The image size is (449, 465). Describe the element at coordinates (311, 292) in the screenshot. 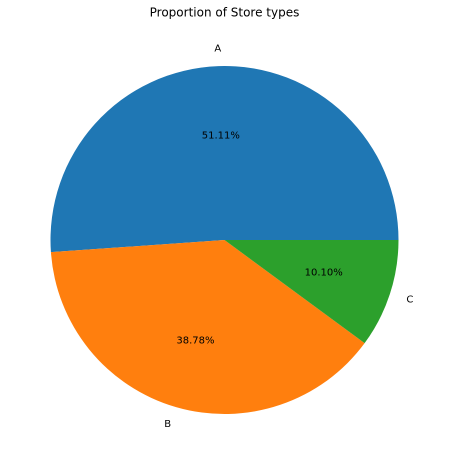

I see `pie-slice` at that location.